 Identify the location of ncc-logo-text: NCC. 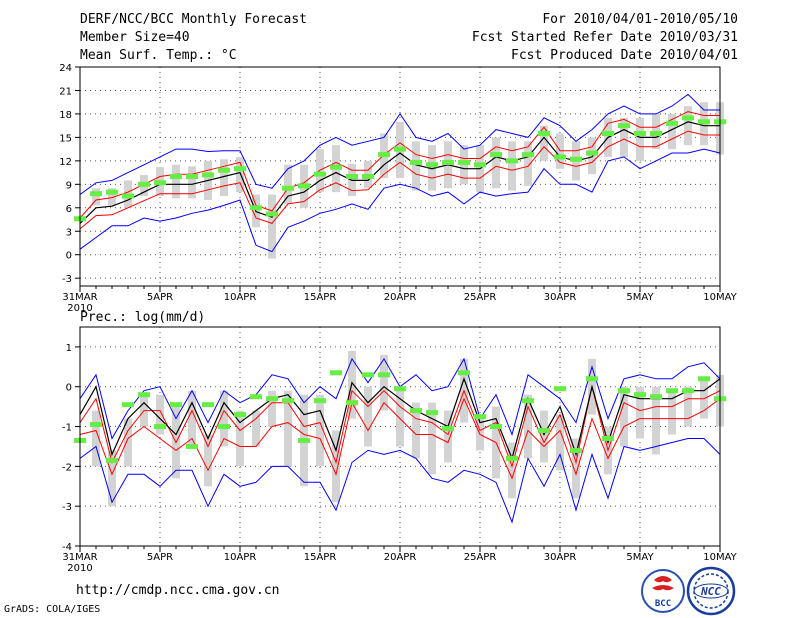
(710, 591).